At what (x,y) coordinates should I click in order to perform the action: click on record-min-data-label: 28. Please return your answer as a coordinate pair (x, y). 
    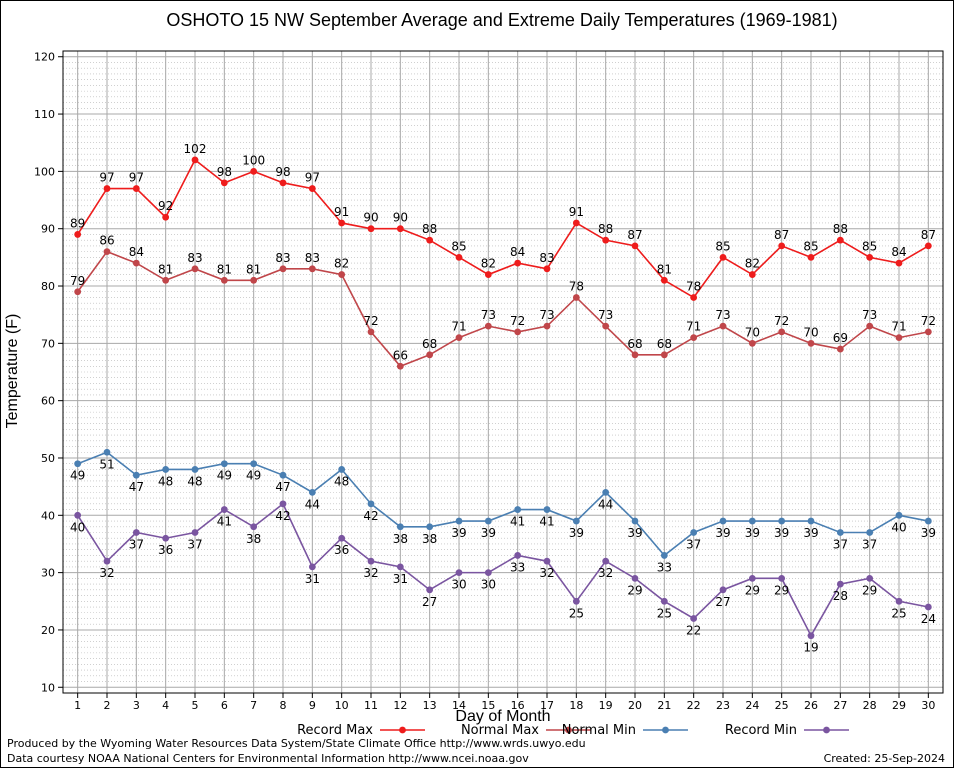
    Looking at the image, I should click on (840, 596).